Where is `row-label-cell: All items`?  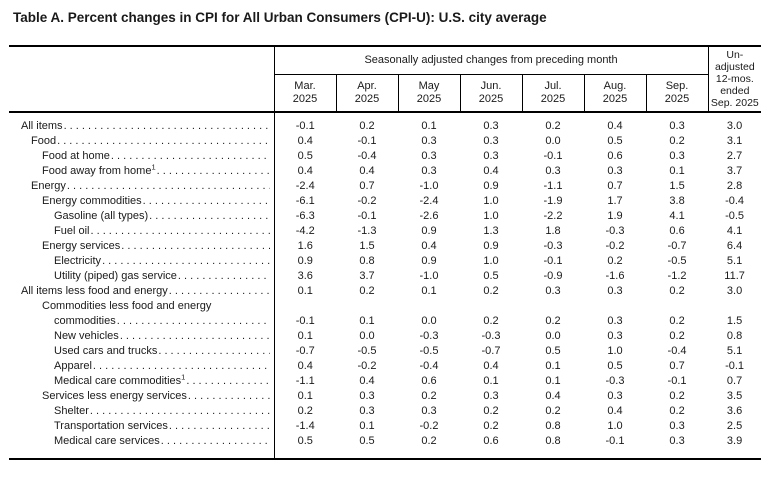
row-label-cell: All items is located at coordinates (142, 123).